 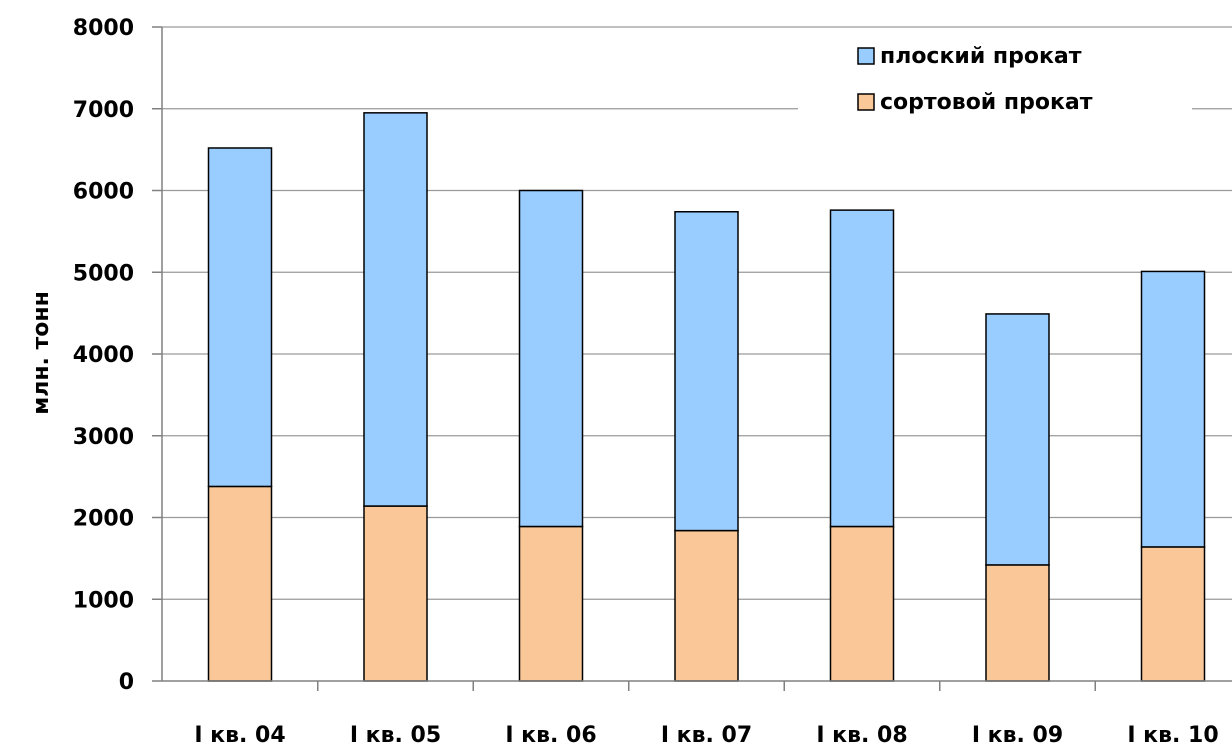 What do you see at coordinates (103, 28) in the screenshot?
I see `y-tick-label: 8000` at bounding box center [103, 28].